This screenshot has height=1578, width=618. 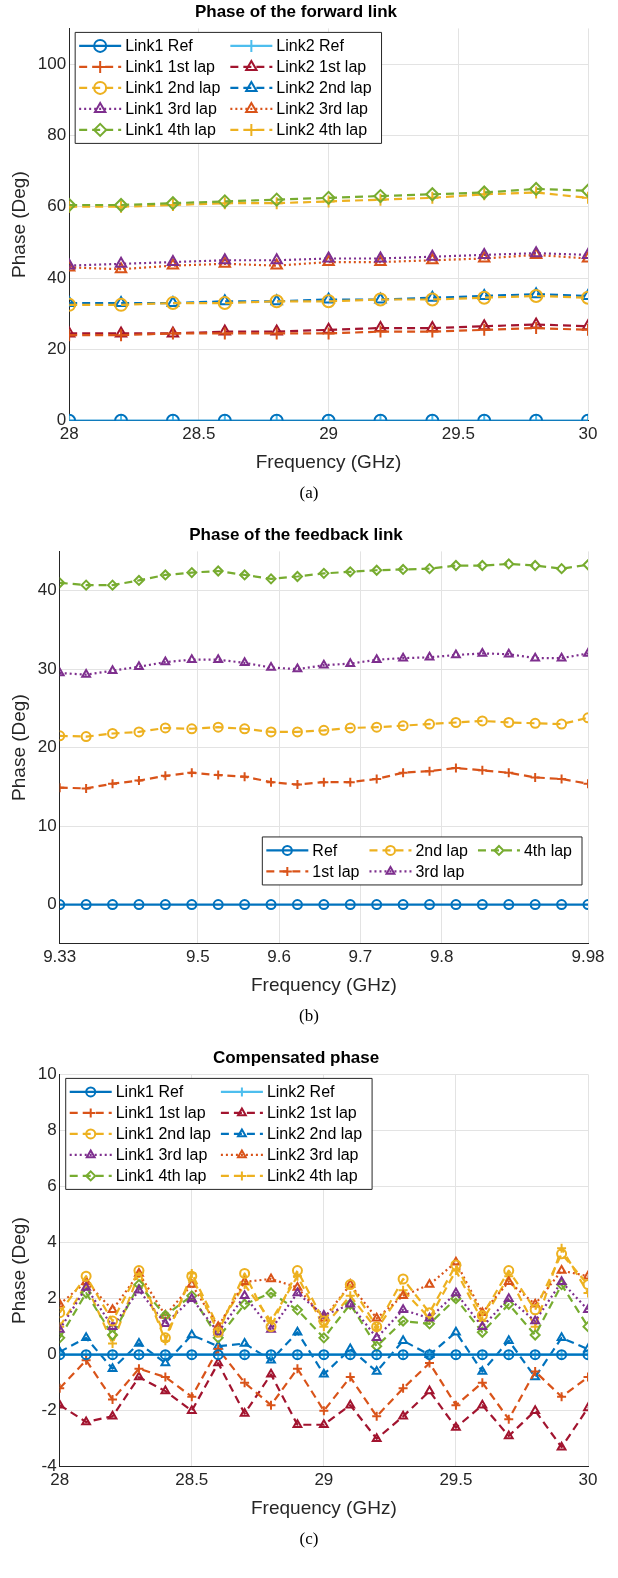 What do you see at coordinates (52, 1130) in the screenshot?
I see `y-tick-label: 8` at bounding box center [52, 1130].